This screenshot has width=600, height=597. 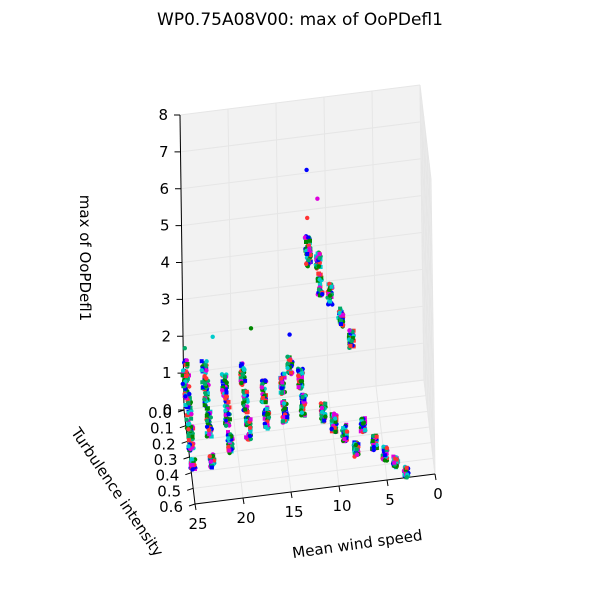 I want to click on y-tick-label: 0.3, so click(x=166, y=460).